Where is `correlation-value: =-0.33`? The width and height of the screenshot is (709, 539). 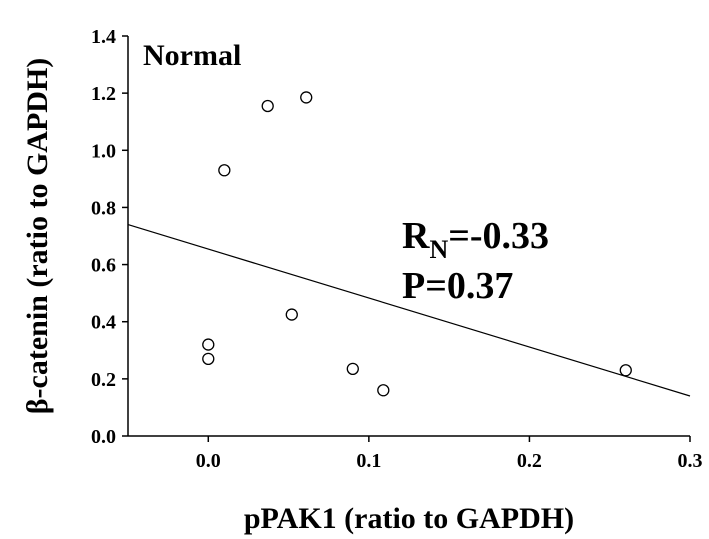 correlation-value: =-0.33 is located at coordinates (498, 236).